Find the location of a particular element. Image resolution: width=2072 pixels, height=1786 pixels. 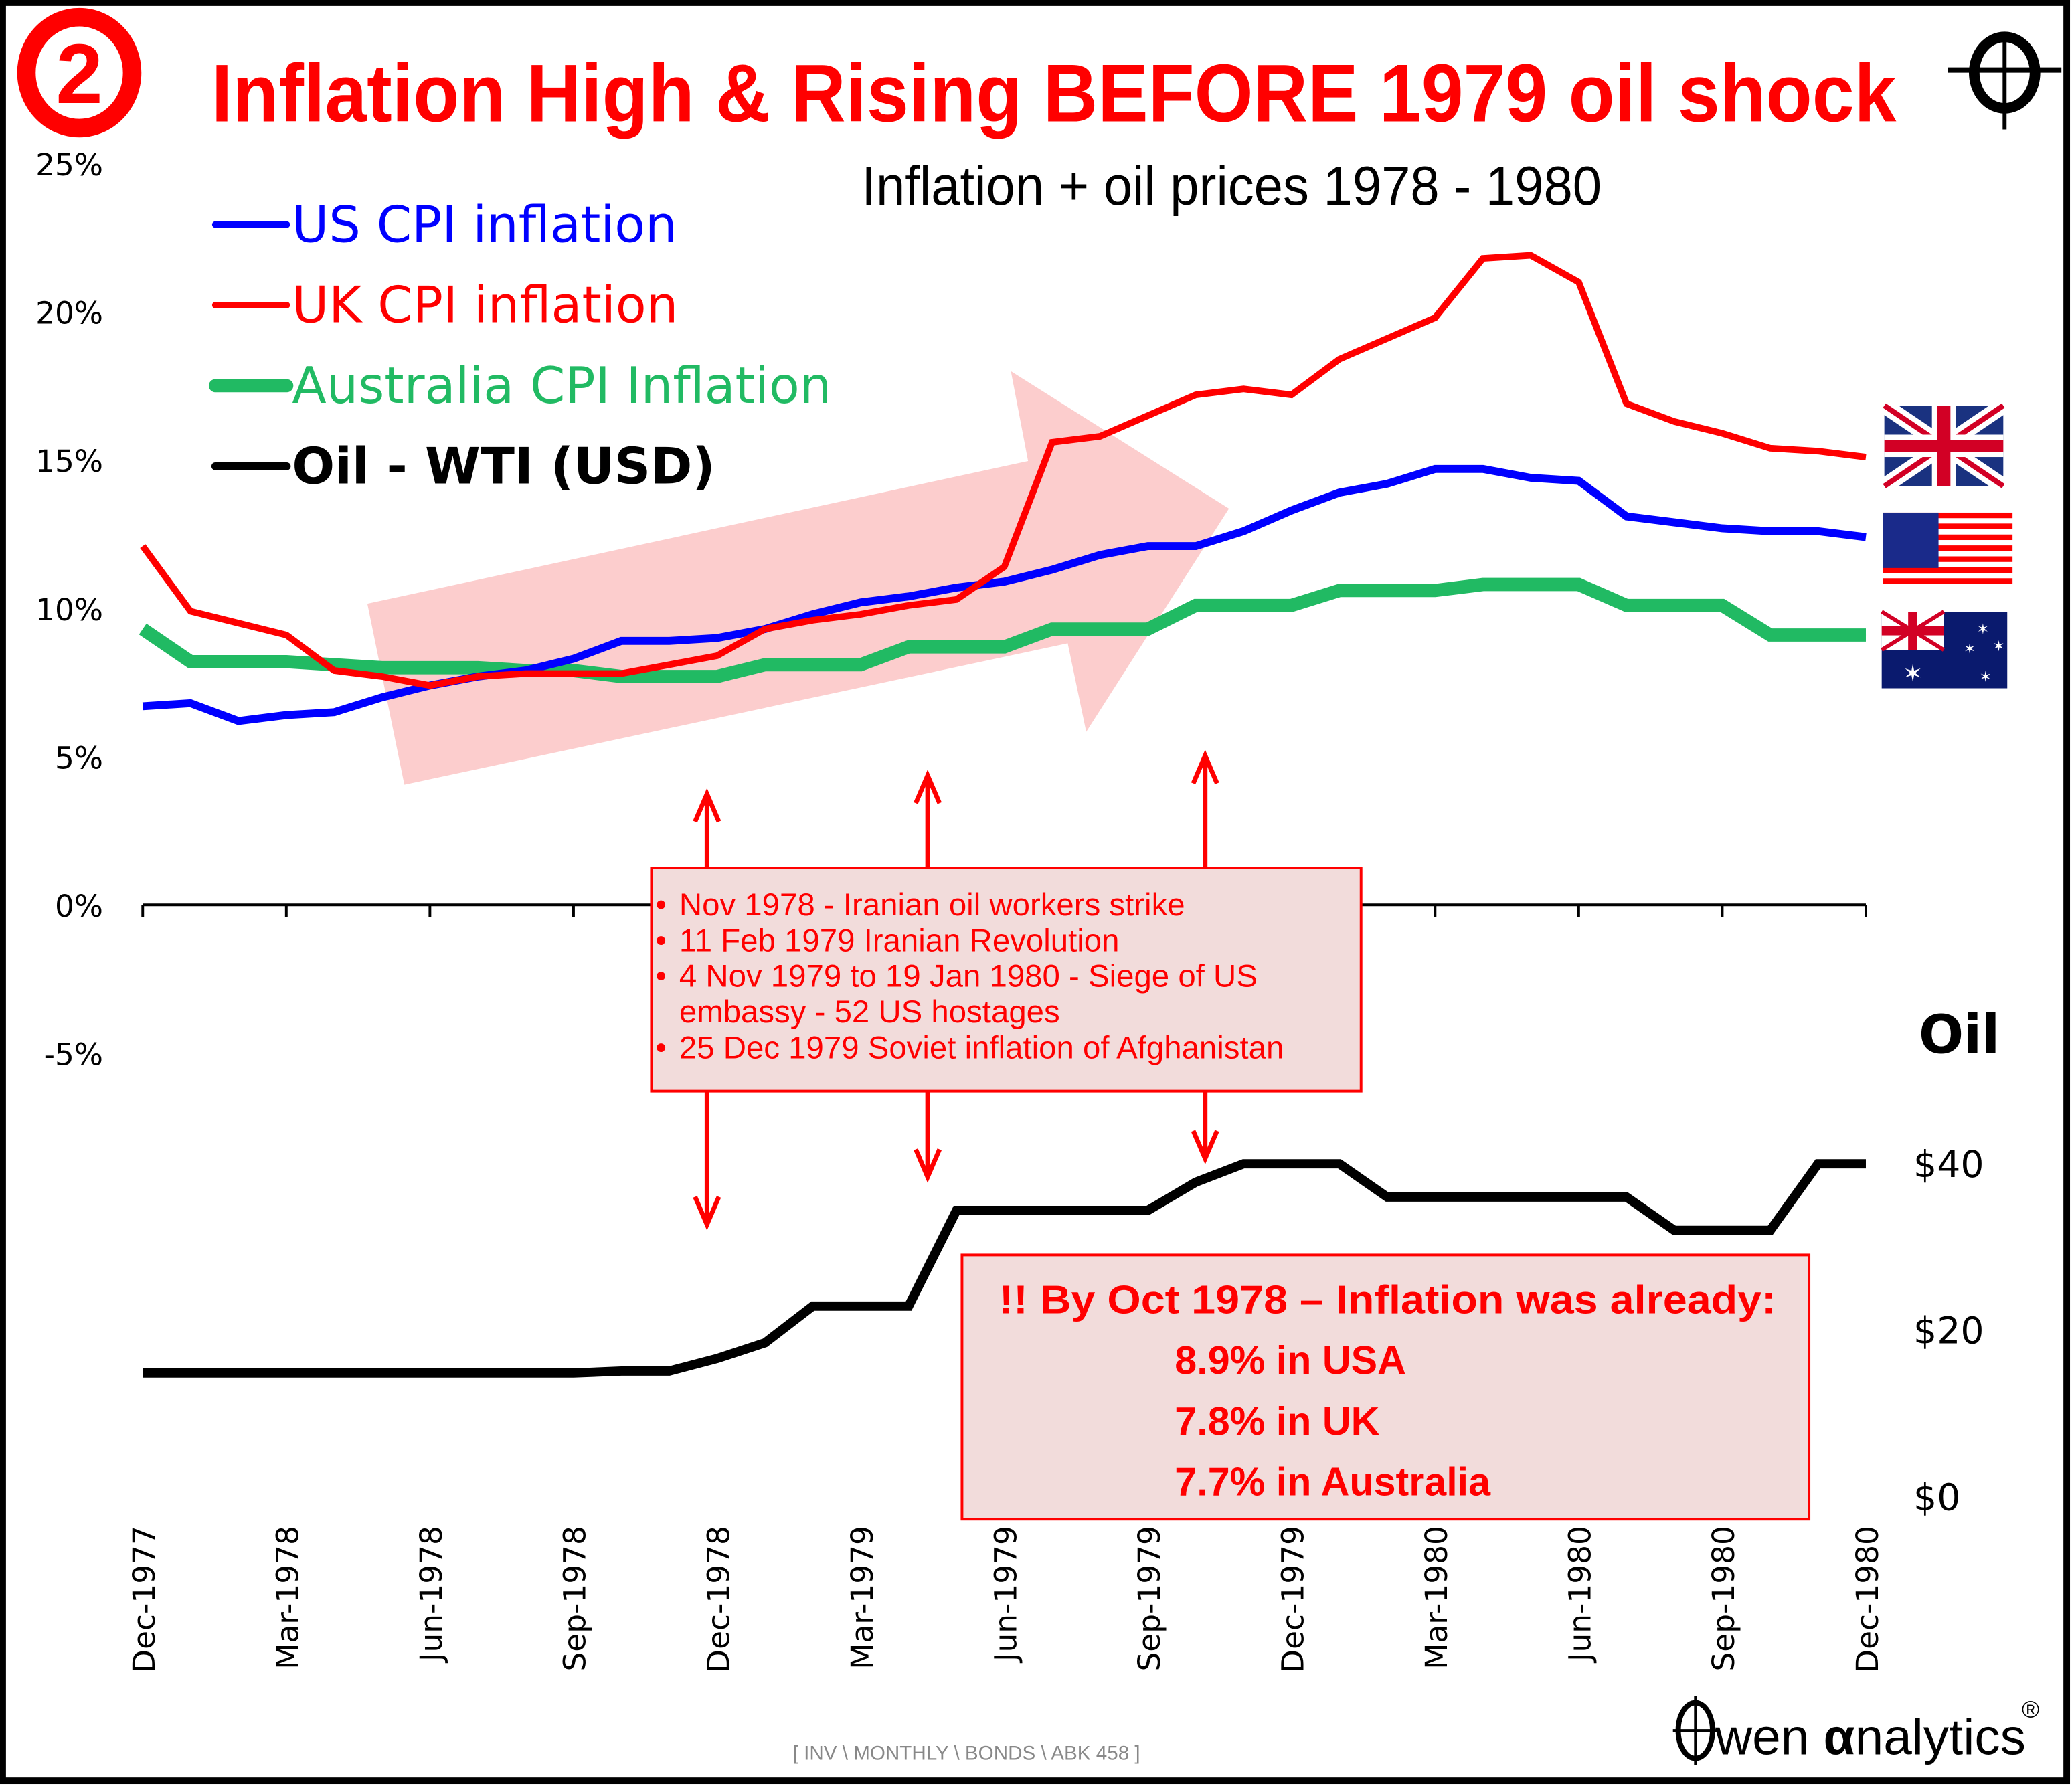

x-tick-label: Mar-1979 is located at coordinates (862, 1598).